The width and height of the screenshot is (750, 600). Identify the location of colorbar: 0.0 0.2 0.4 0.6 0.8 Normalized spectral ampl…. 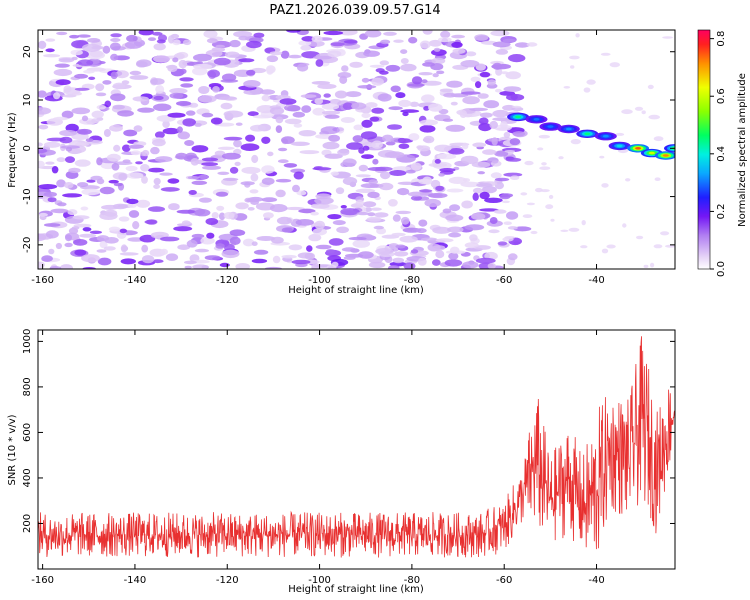
(722, 153).